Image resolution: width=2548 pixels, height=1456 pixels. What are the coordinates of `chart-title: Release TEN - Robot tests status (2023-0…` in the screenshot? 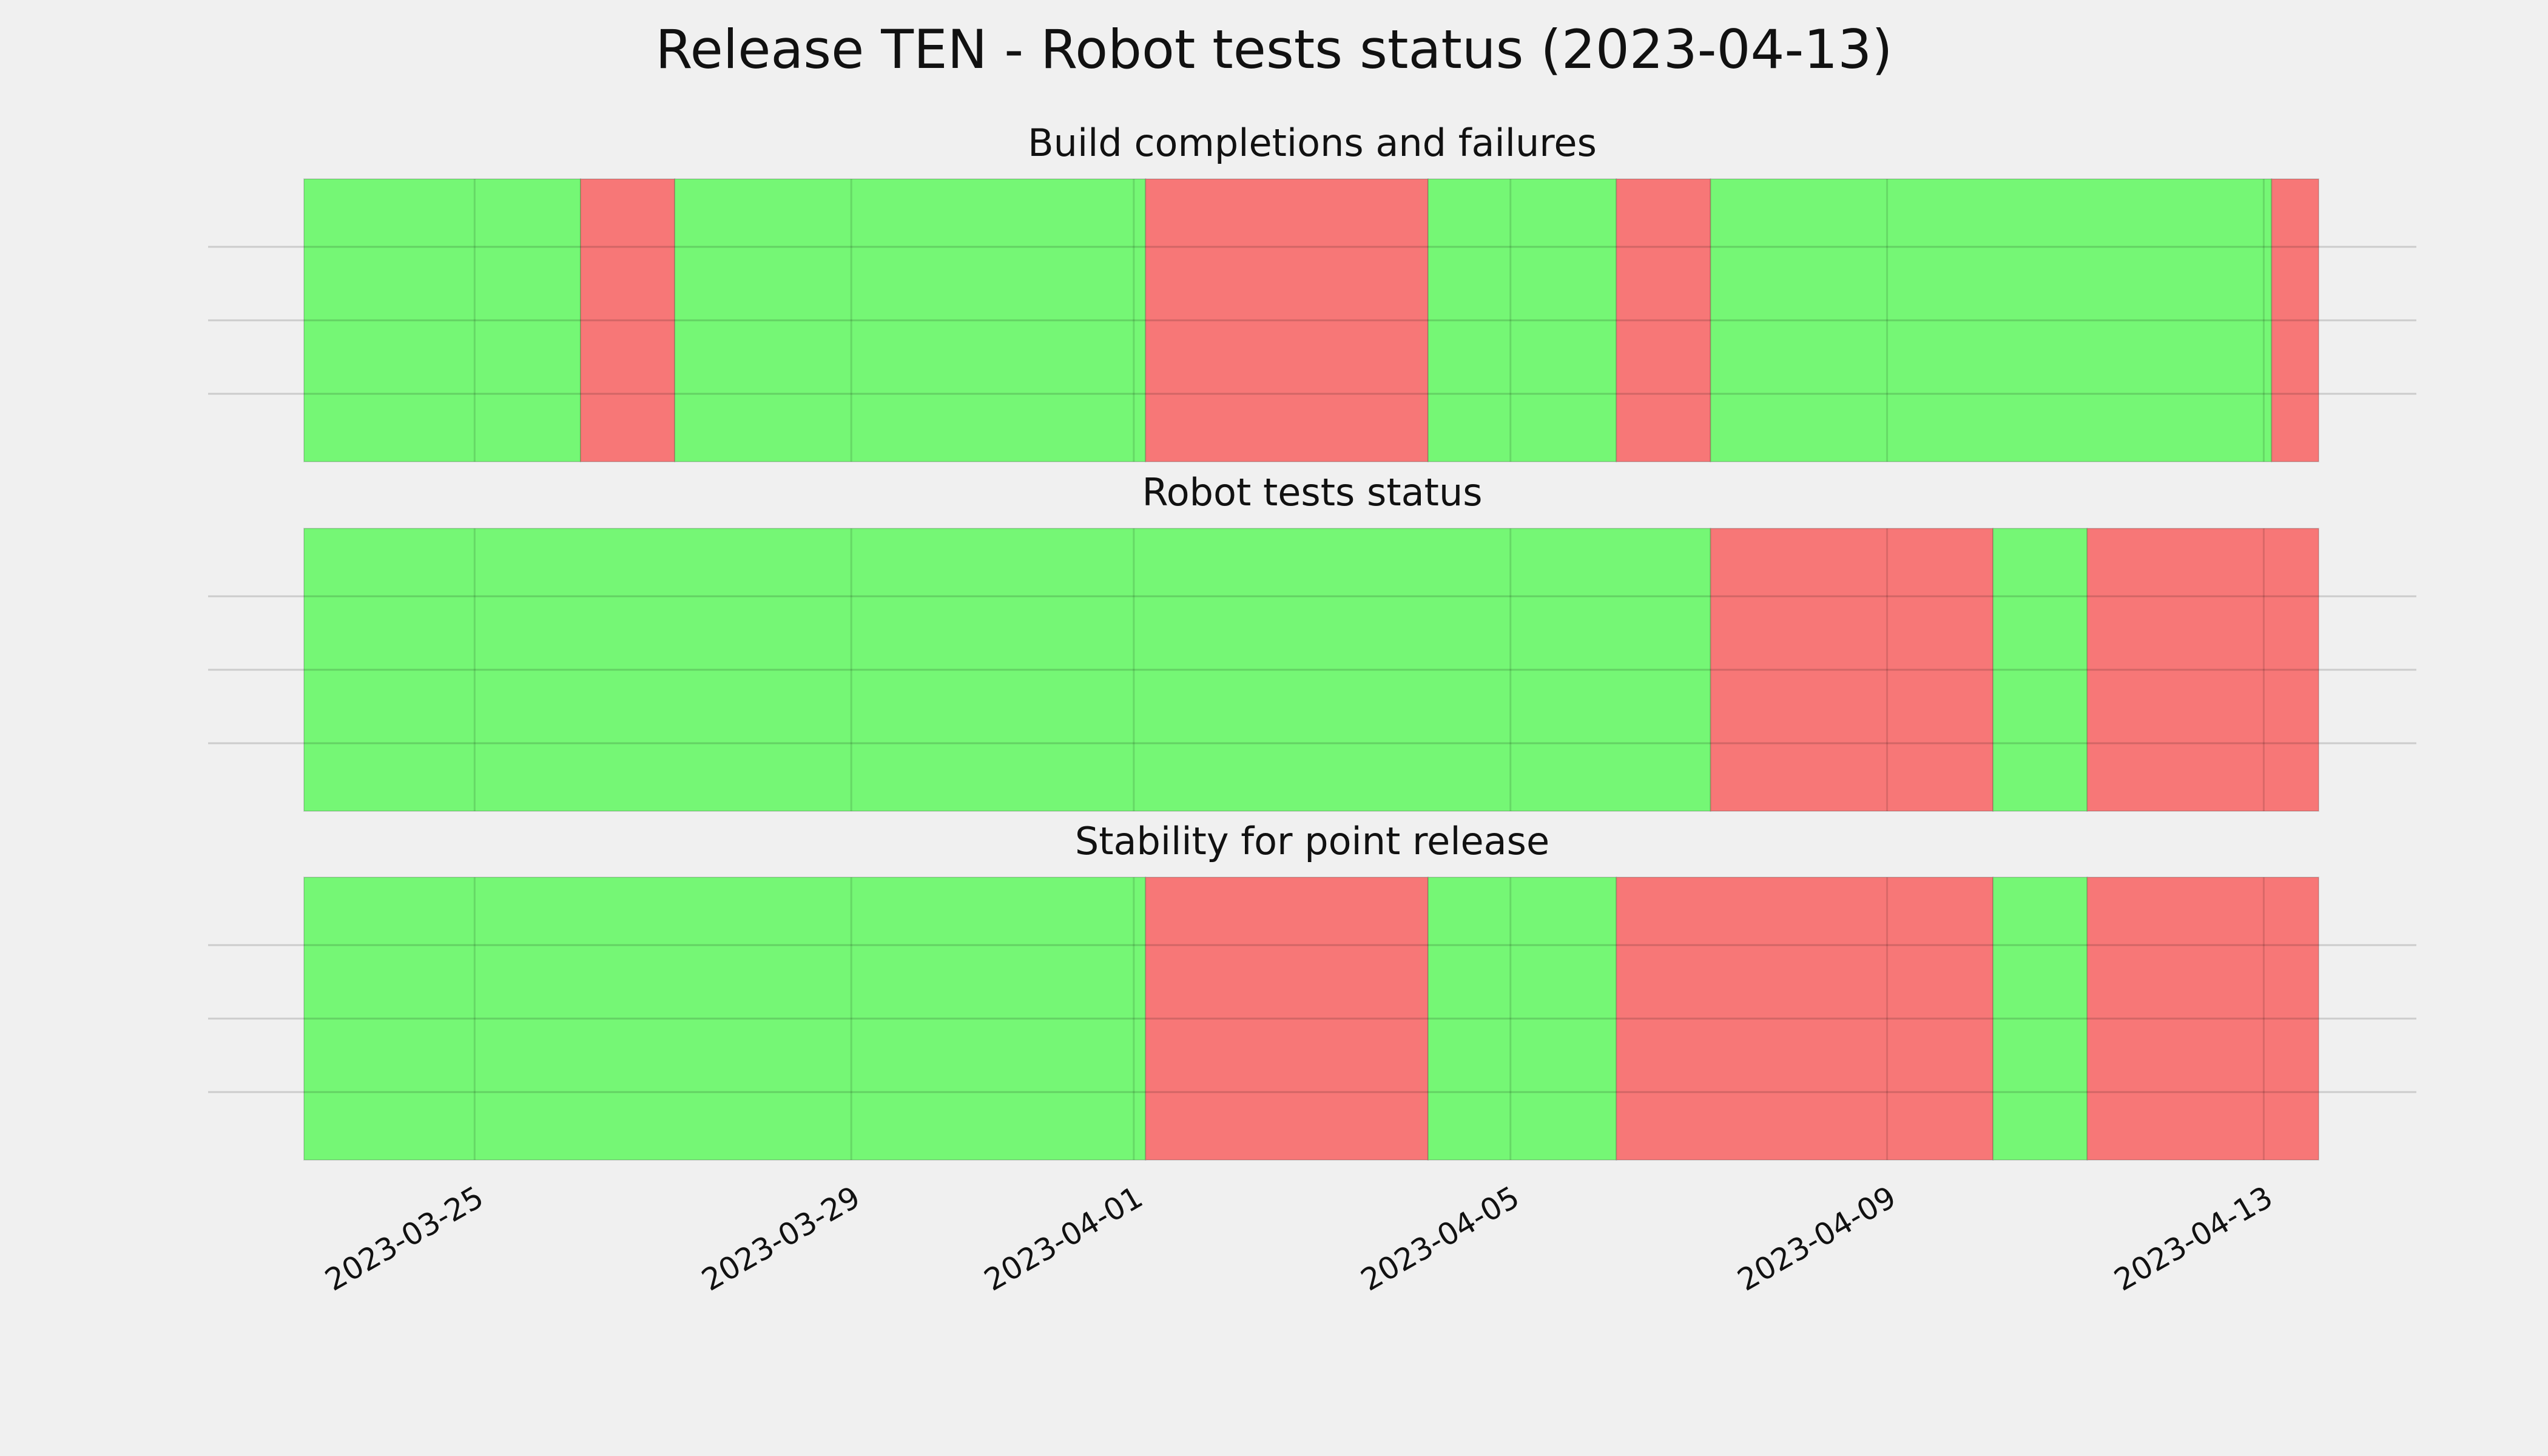 It's located at (1273, 49).